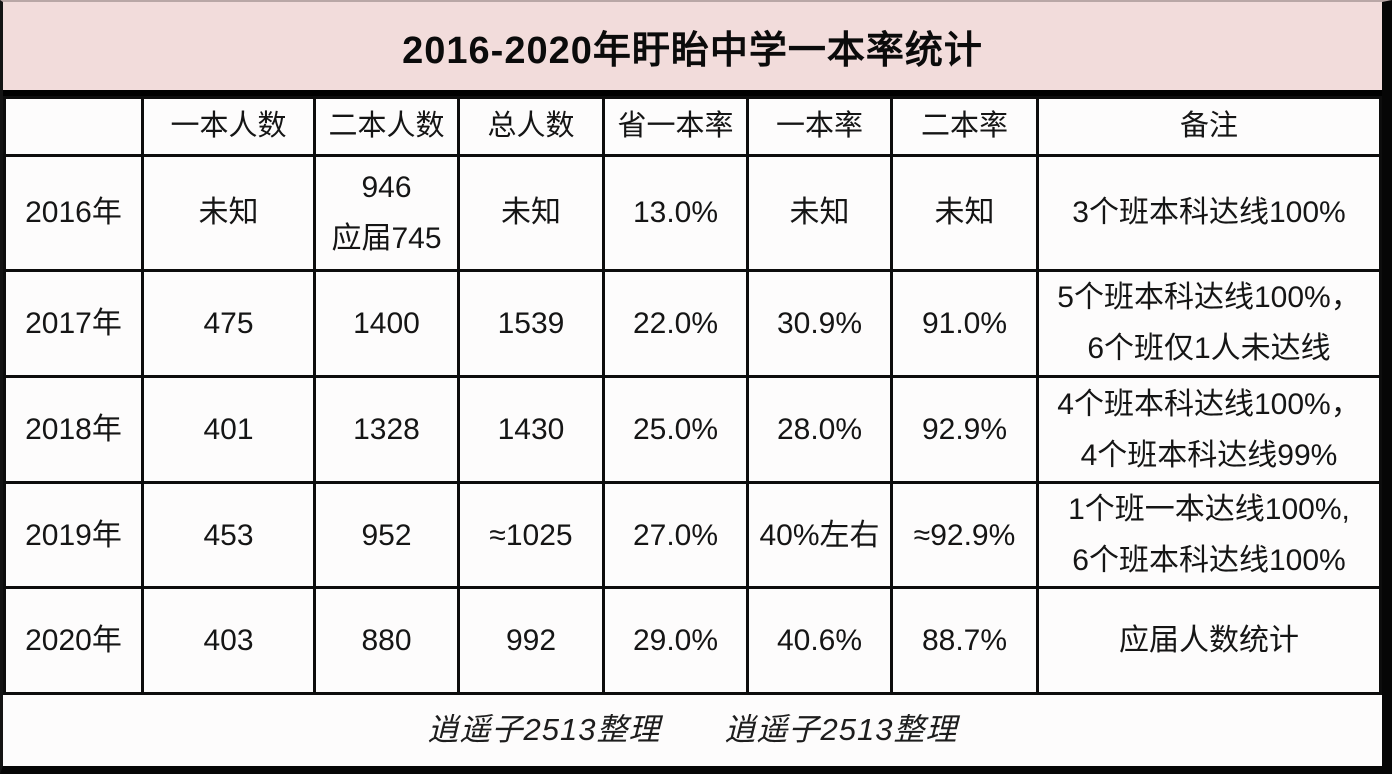  I want to click on year-cell: 2019年, so click(73, 535).